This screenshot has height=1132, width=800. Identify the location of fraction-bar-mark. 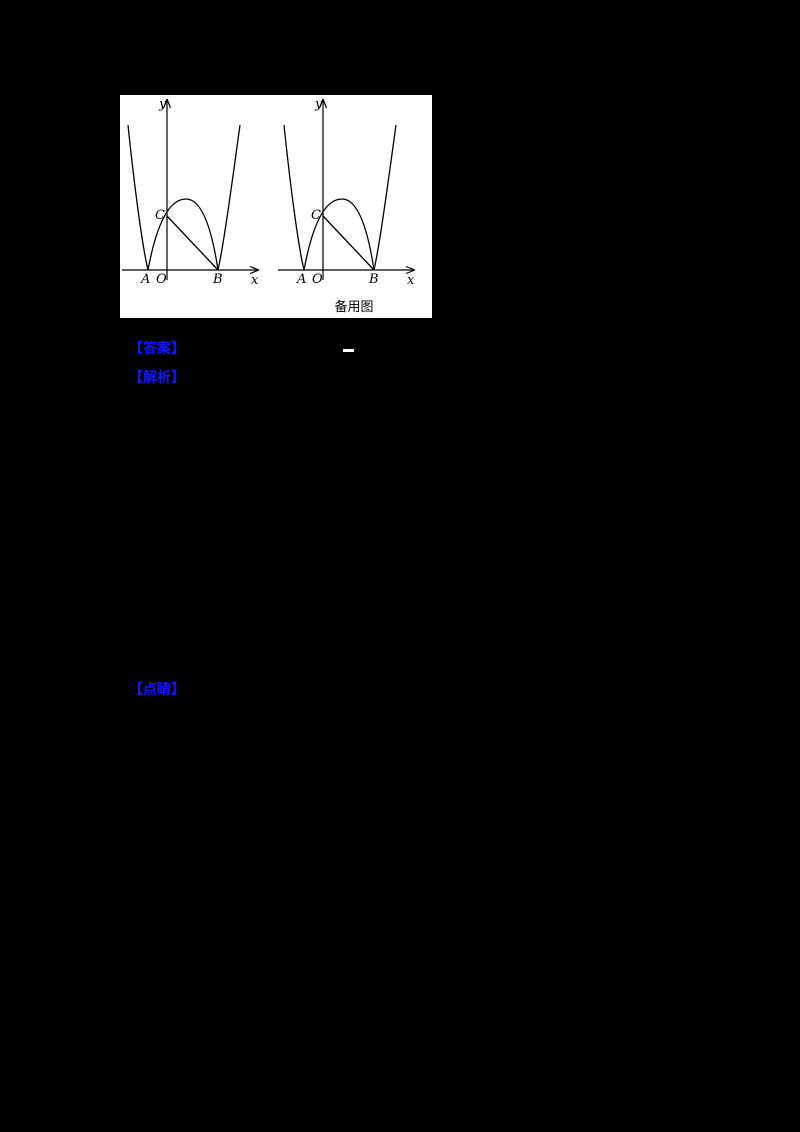
(348, 350).